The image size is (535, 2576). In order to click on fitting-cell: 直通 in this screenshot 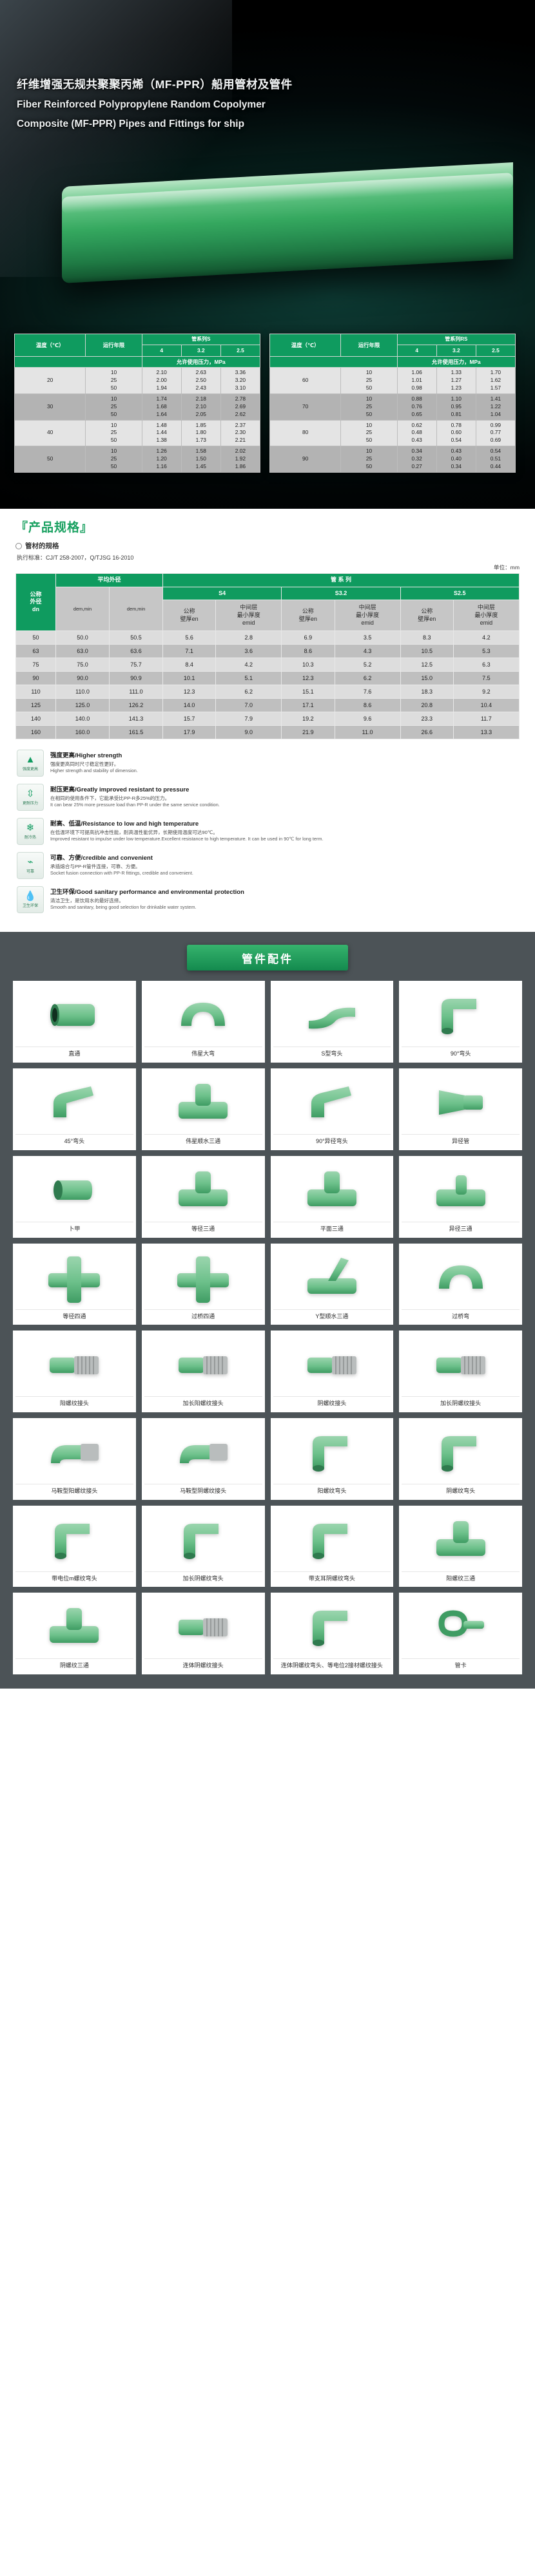, I will do `click(74, 1022)`.